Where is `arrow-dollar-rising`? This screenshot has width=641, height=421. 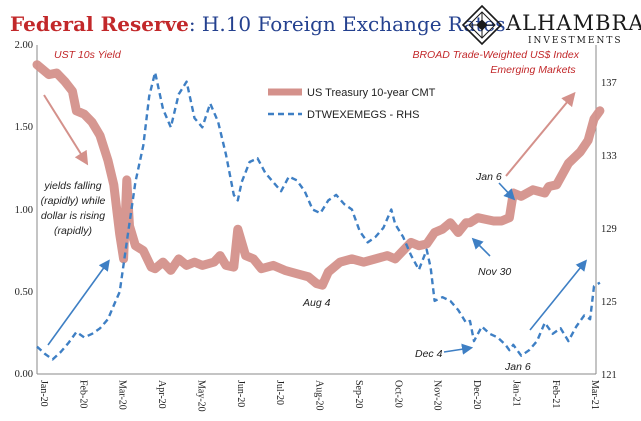
arrow-dollar-rising is located at coordinates (78, 302).